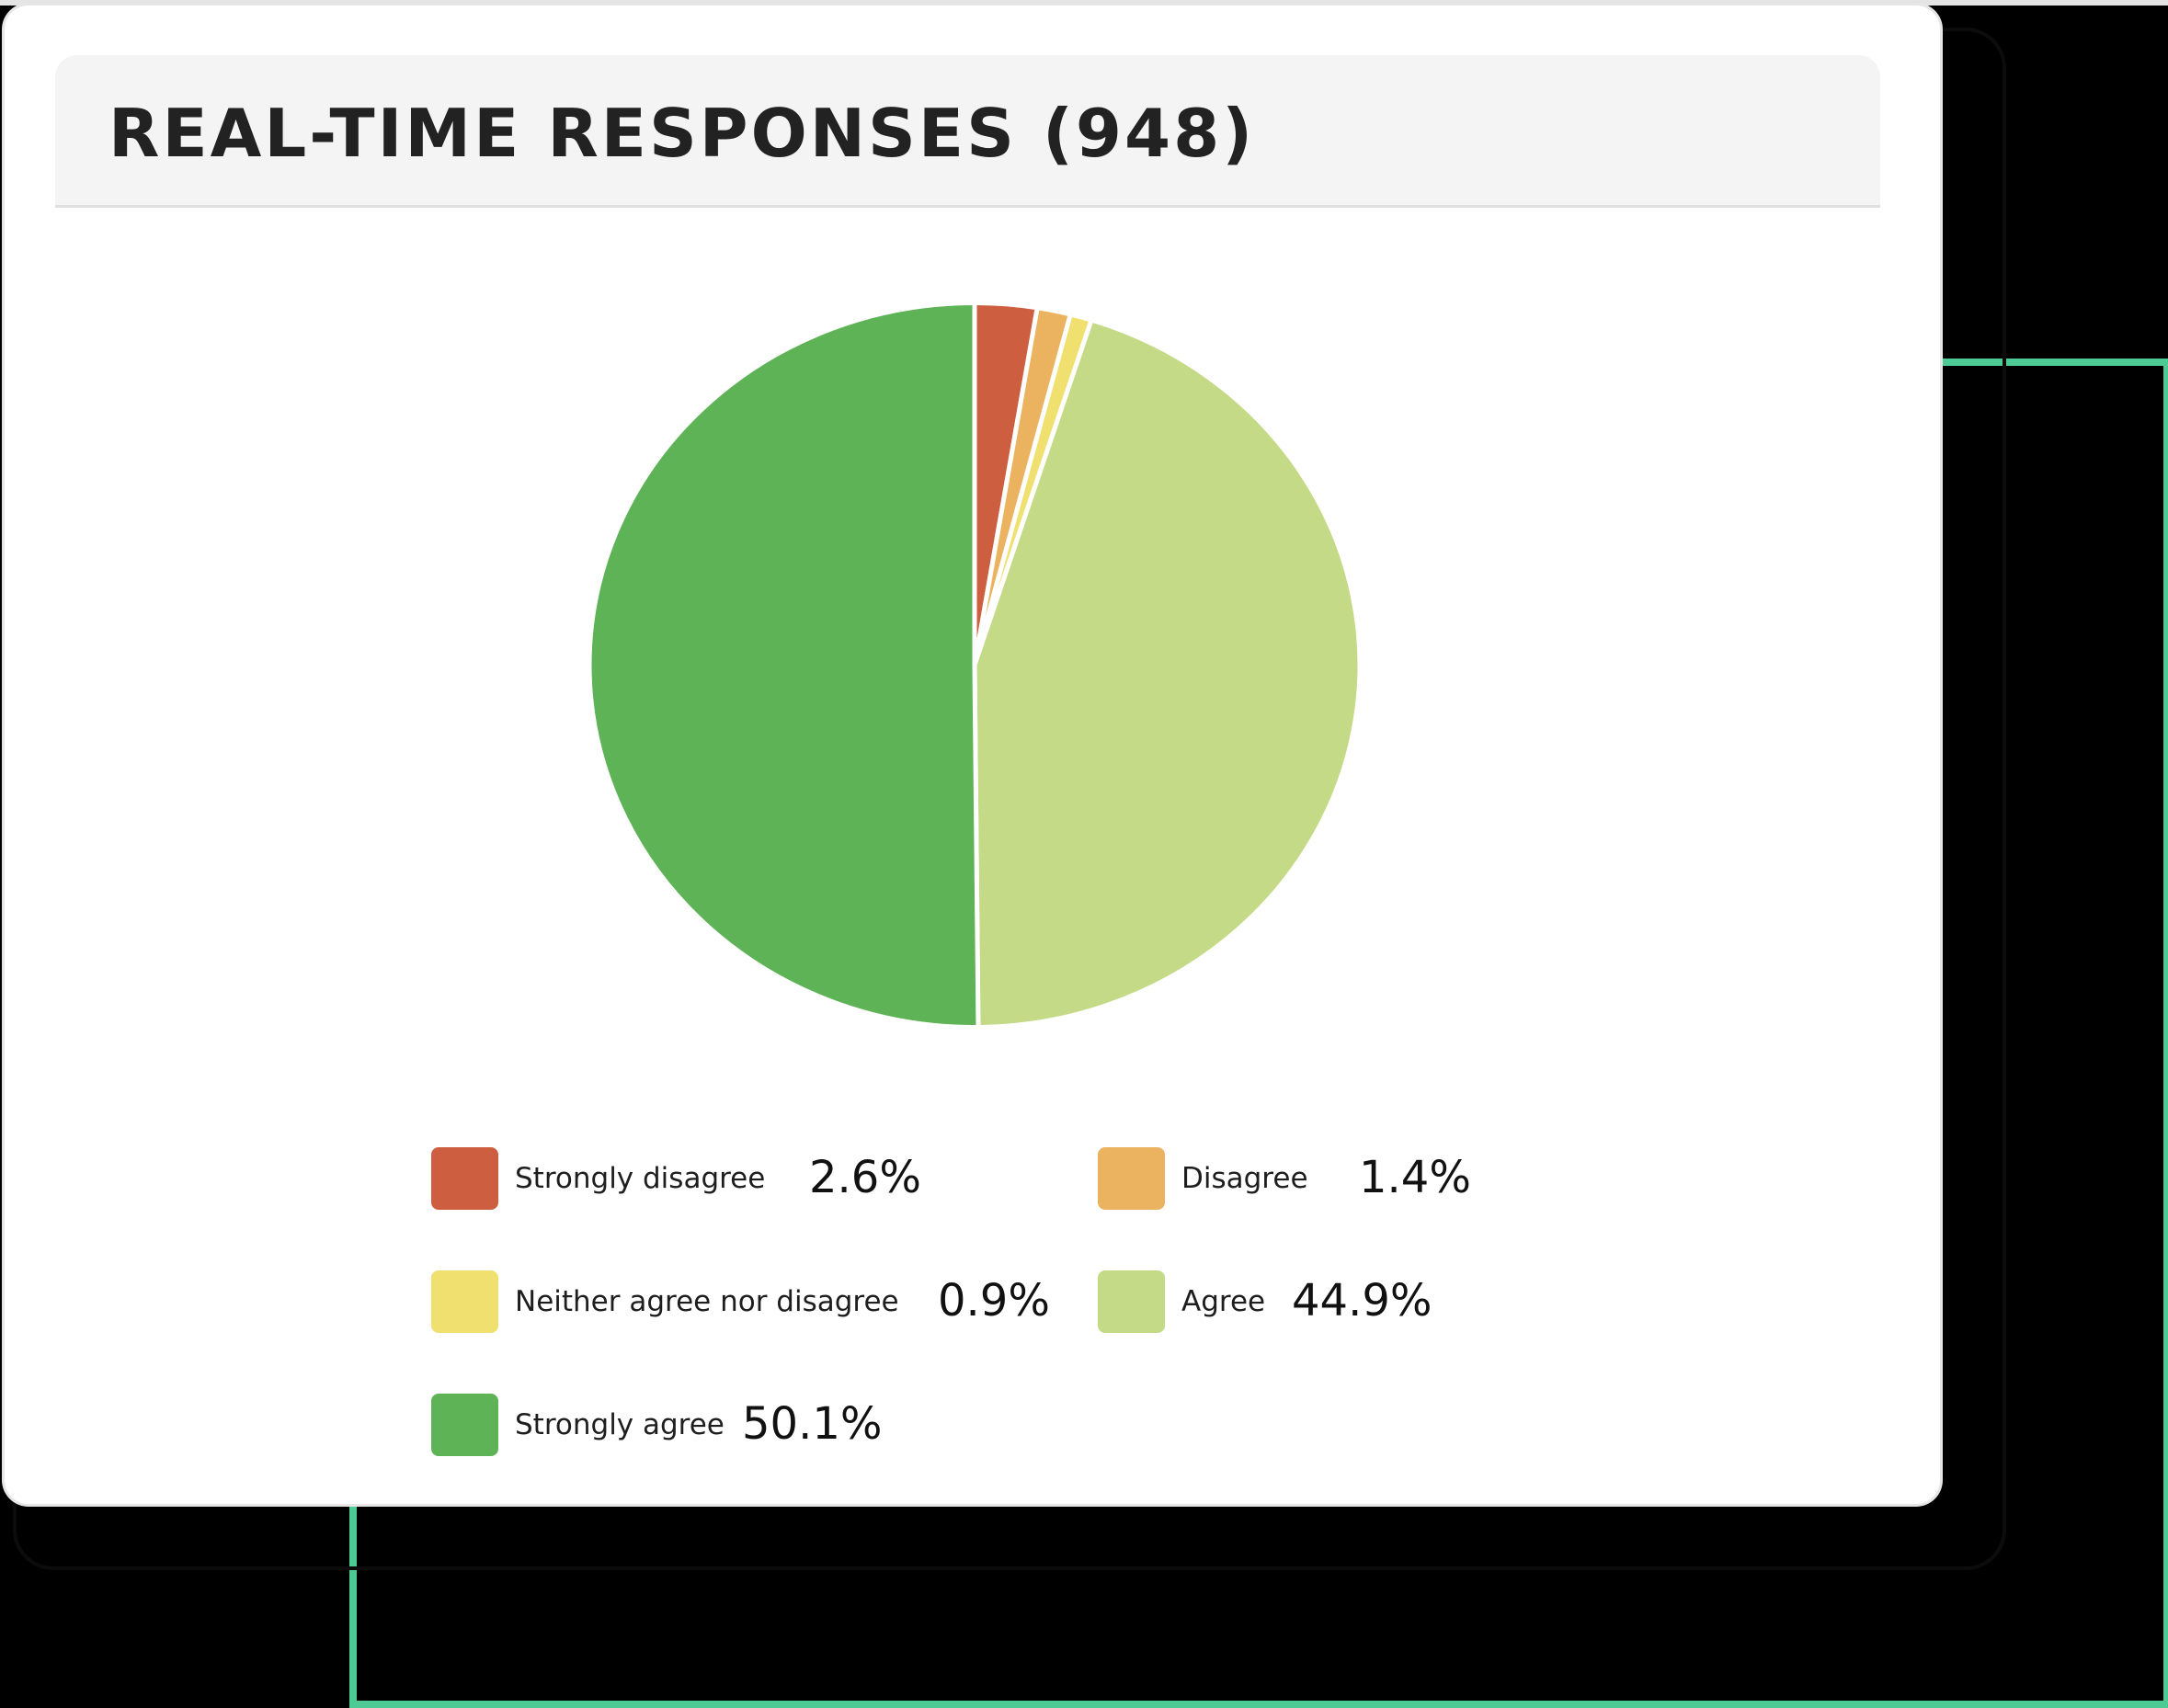 The width and height of the screenshot is (2168, 1708). Describe the element at coordinates (1415, 1177) in the screenshot. I see `legend-value: 1.4%` at that location.